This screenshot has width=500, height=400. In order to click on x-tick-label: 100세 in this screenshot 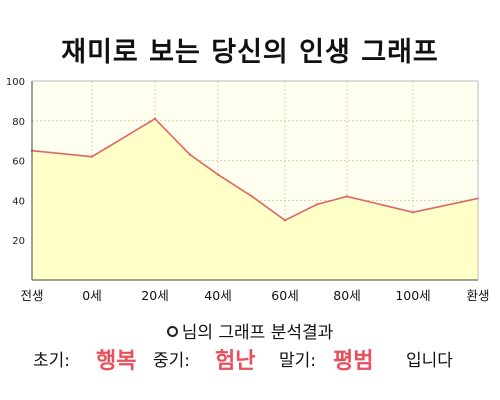, I will do `click(412, 295)`.